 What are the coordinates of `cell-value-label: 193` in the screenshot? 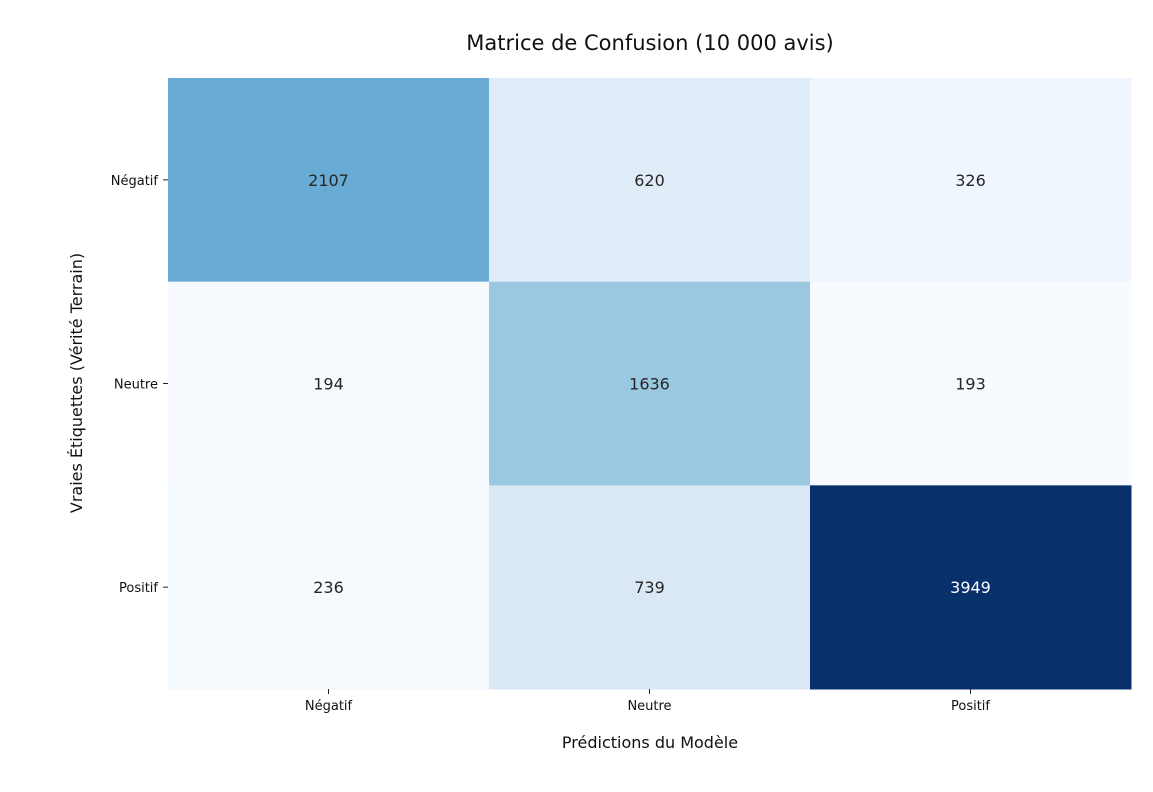 It's located at (970, 384).